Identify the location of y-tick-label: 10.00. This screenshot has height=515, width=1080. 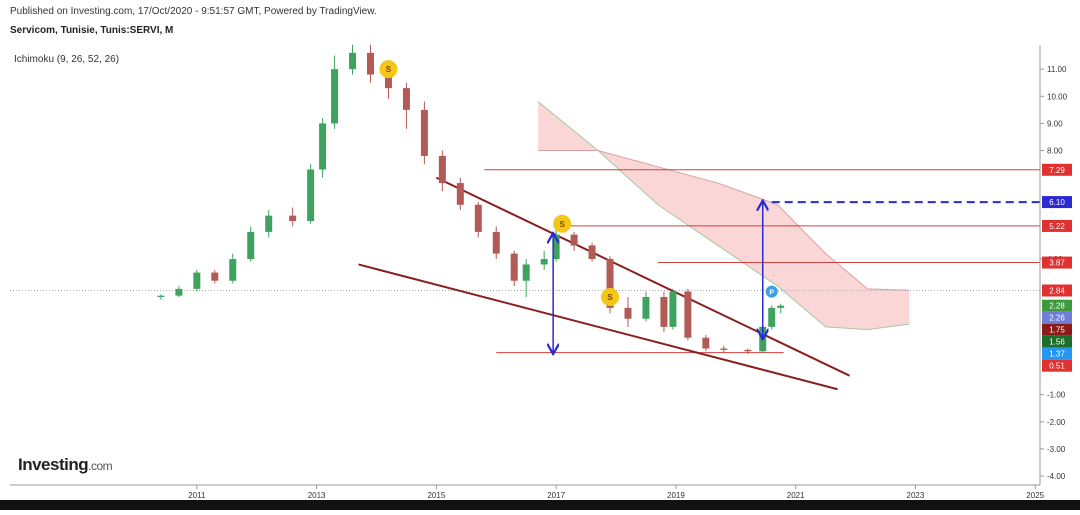
(1057, 96).